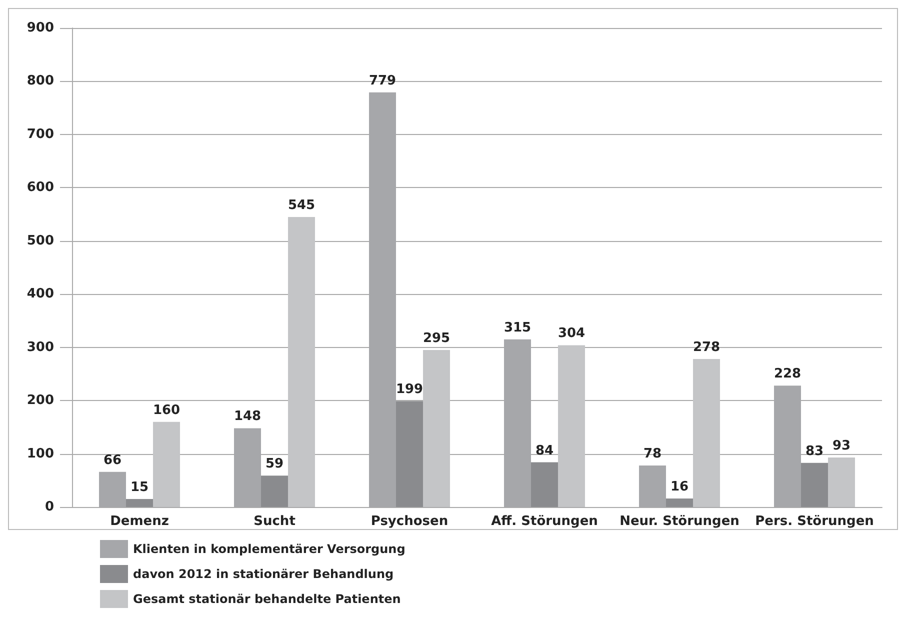 Image resolution: width=904 pixels, height=633 pixels. I want to click on y-tick-label: 100, so click(40, 454).